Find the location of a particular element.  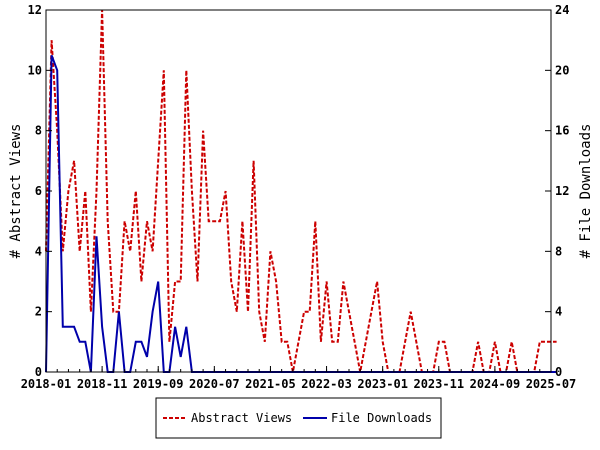

y-right-tick-label: 20 is located at coordinates (562, 70).